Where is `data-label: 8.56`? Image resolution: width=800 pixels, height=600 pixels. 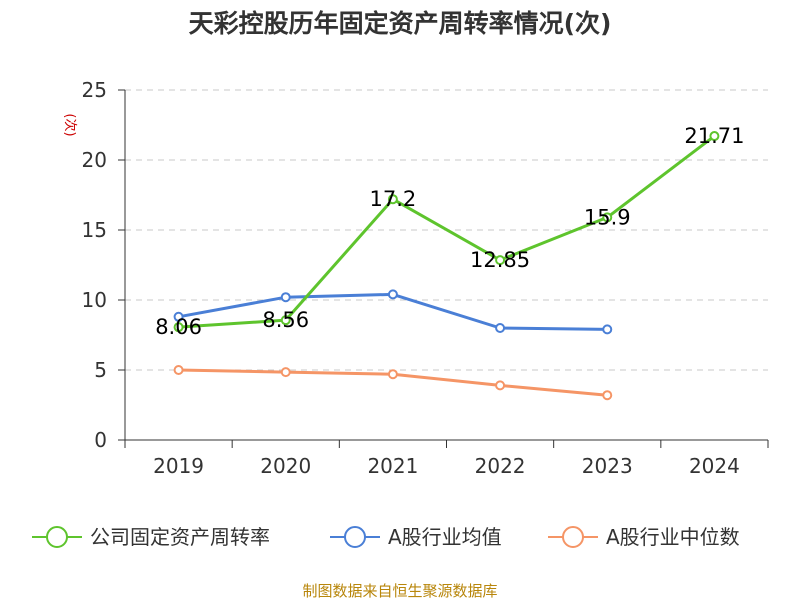 data-label: 8.56 is located at coordinates (285, 320).